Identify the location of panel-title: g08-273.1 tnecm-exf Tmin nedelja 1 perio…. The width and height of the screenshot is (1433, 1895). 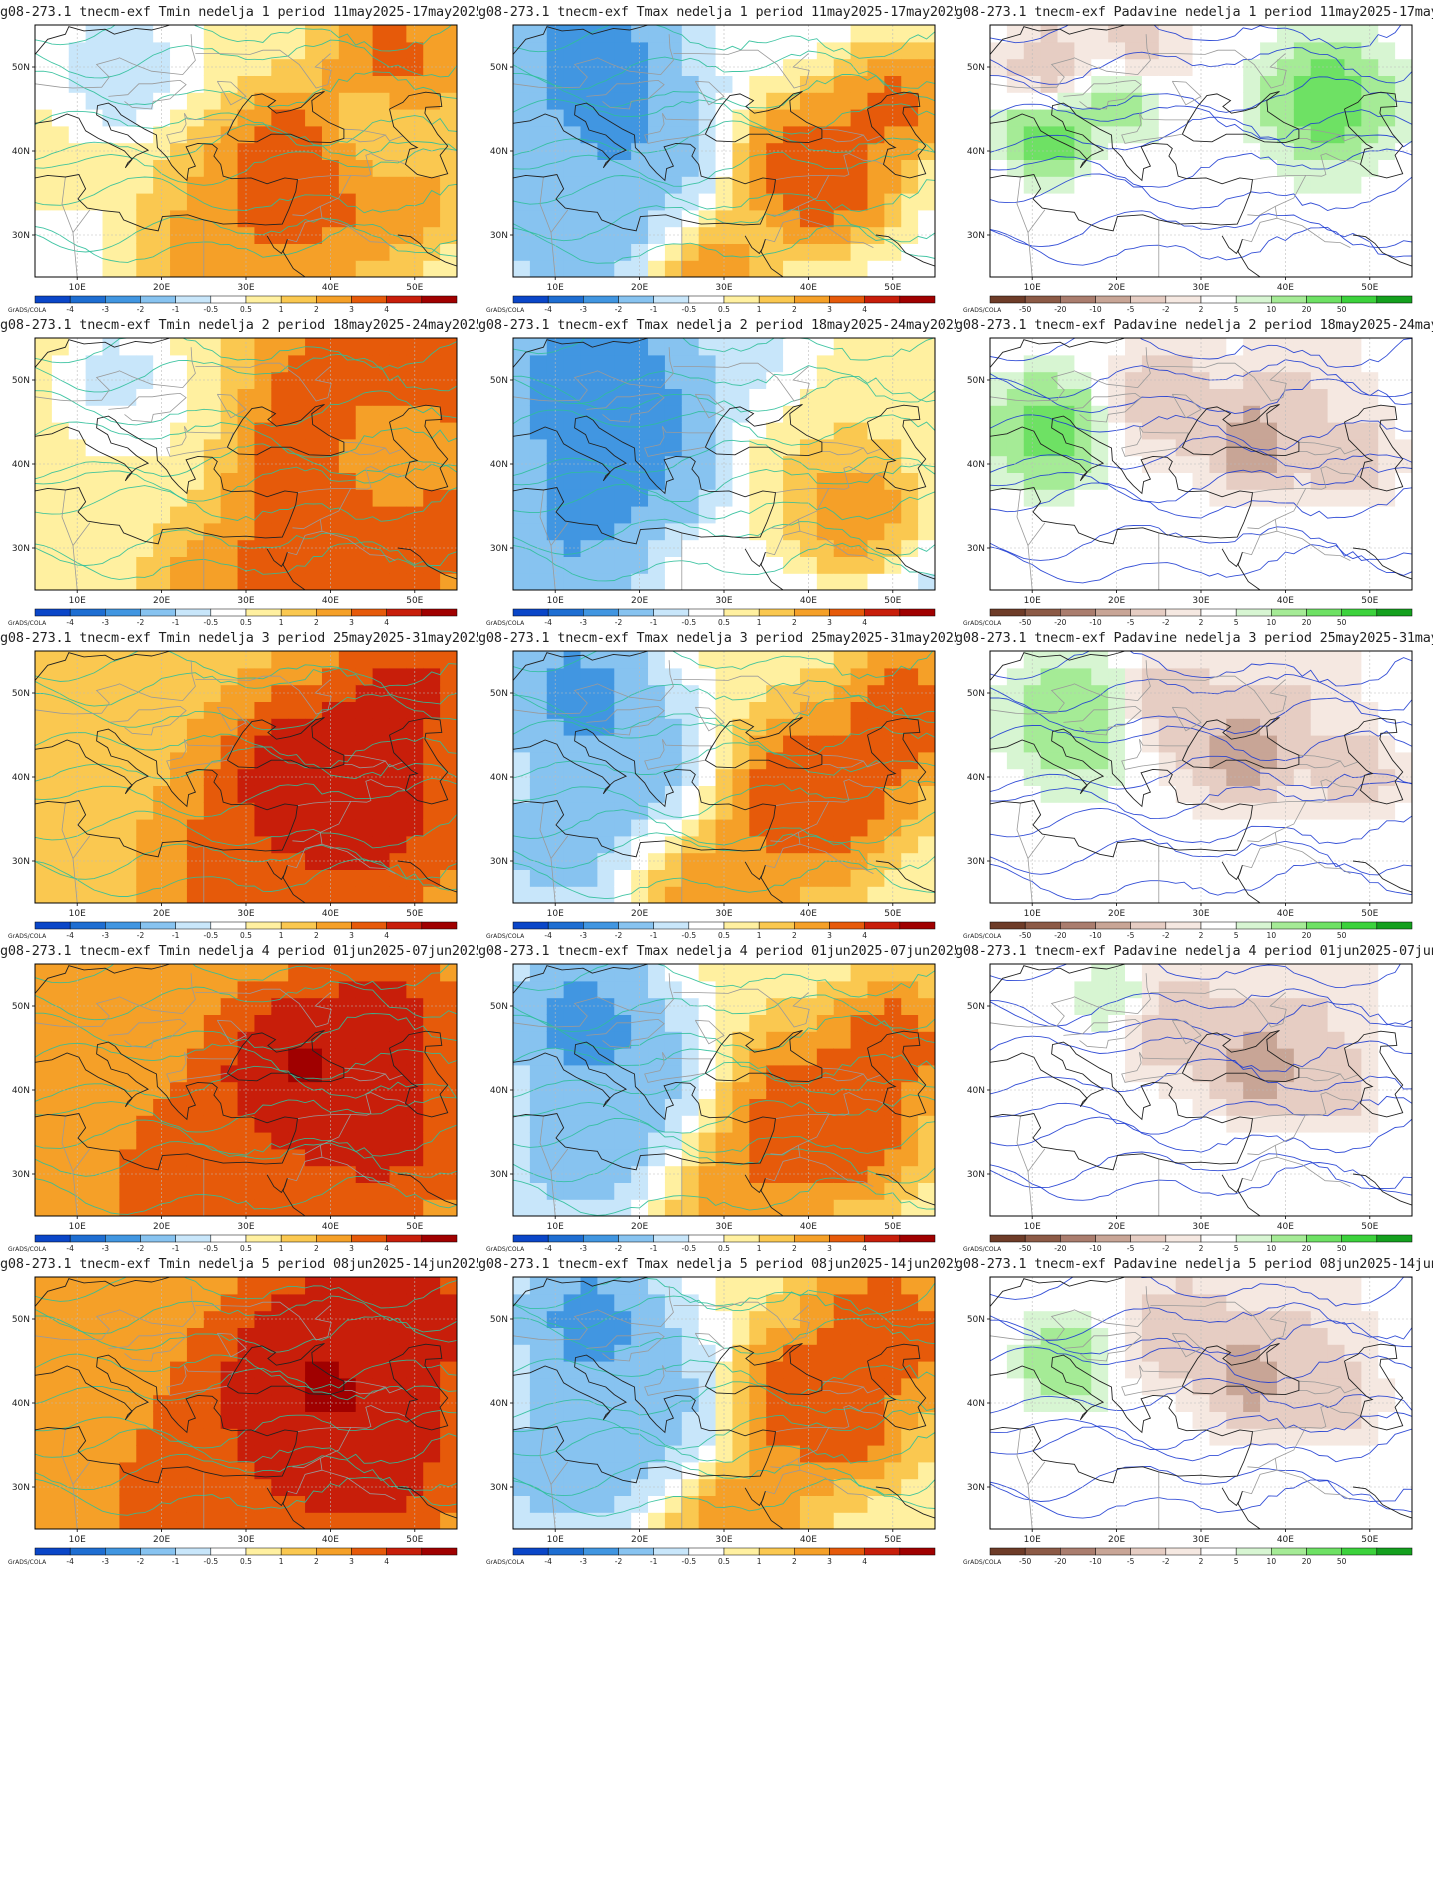
(239, 12).